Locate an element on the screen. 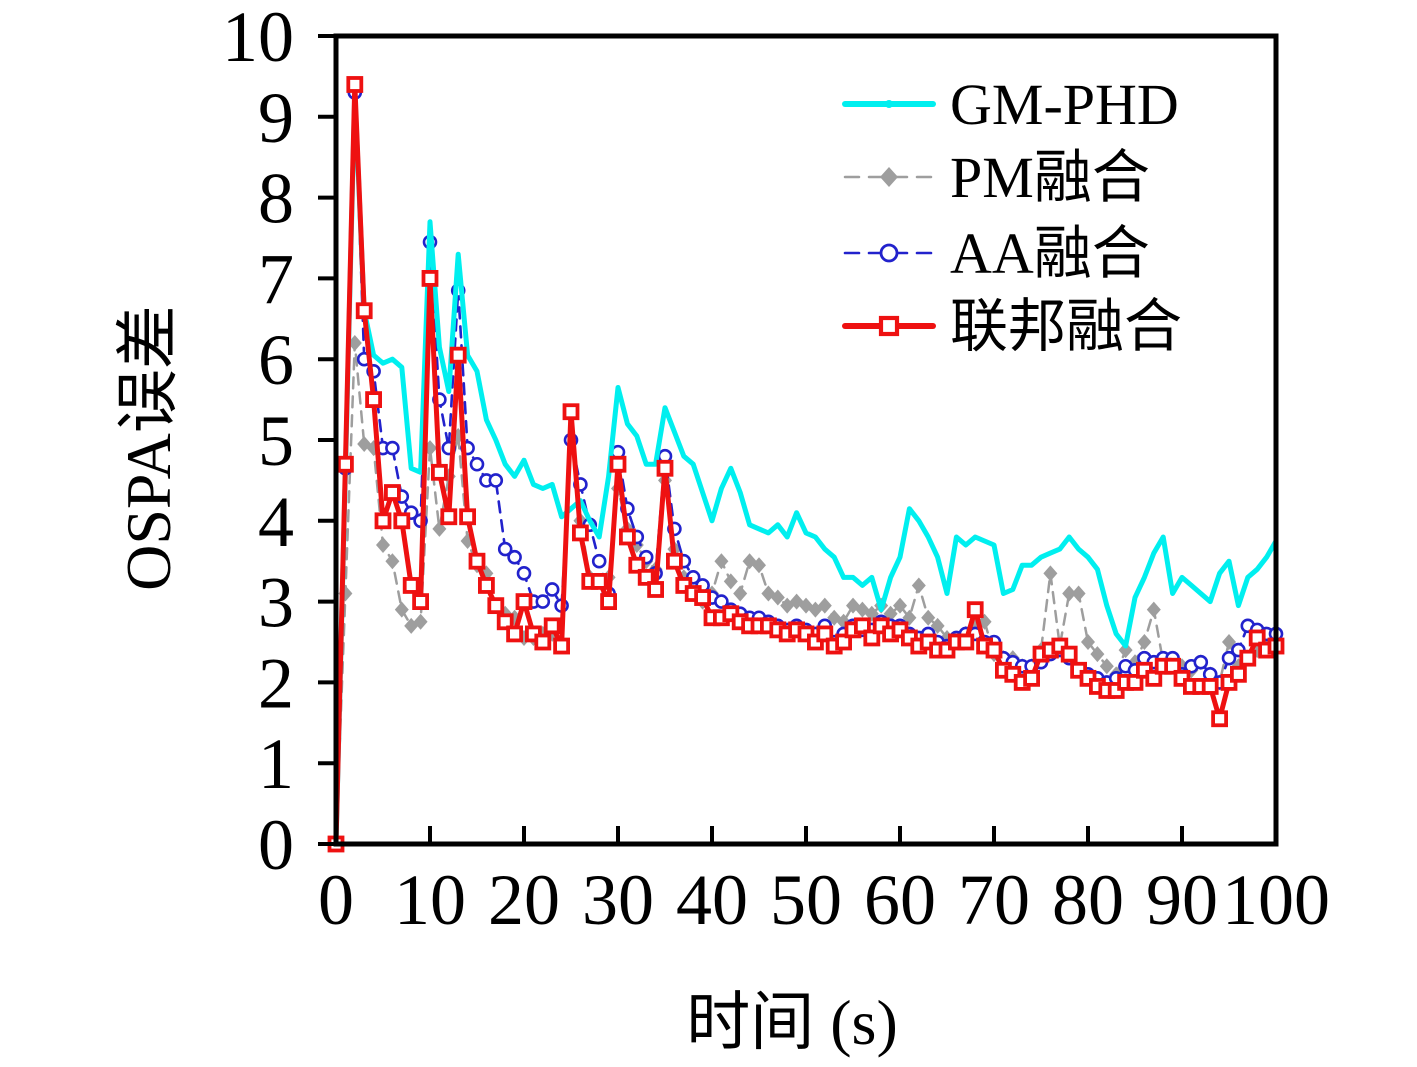  y-tick-label: 3 is located at coordinates (276, 603).